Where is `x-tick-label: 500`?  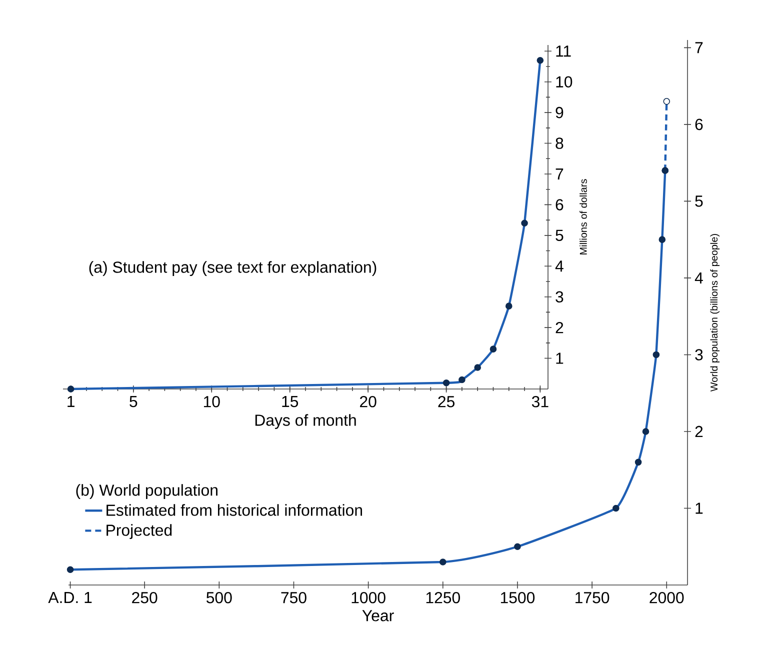 x-tick-label: 500 is located at coordinates (219, 598).